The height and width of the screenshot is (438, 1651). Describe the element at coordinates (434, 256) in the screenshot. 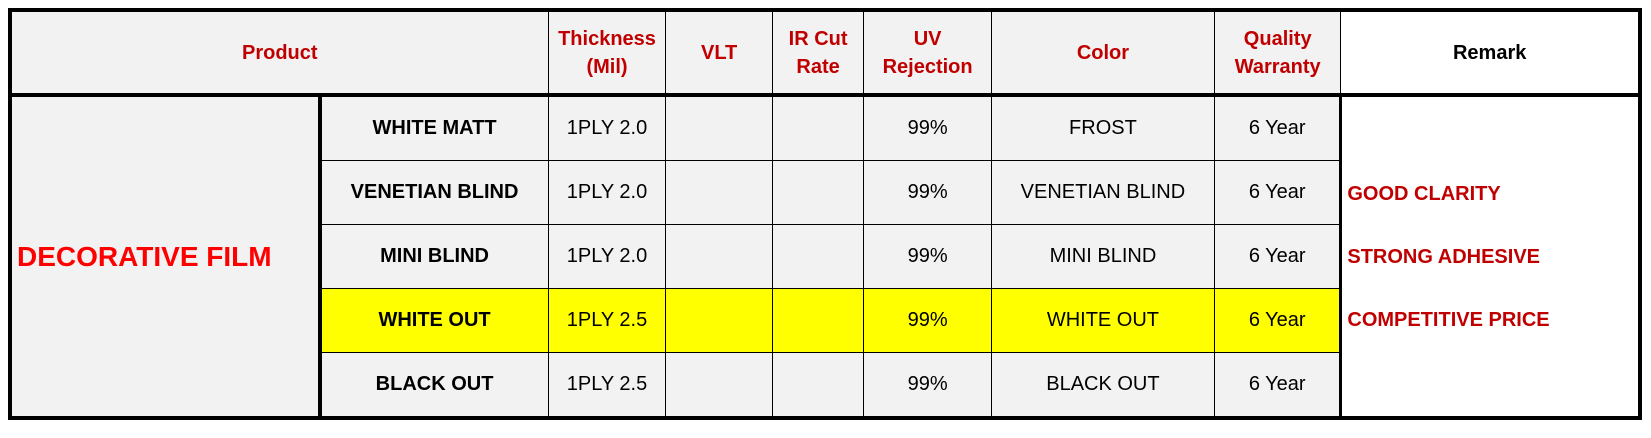

I see `product-name: MINI BLIND` at that location.